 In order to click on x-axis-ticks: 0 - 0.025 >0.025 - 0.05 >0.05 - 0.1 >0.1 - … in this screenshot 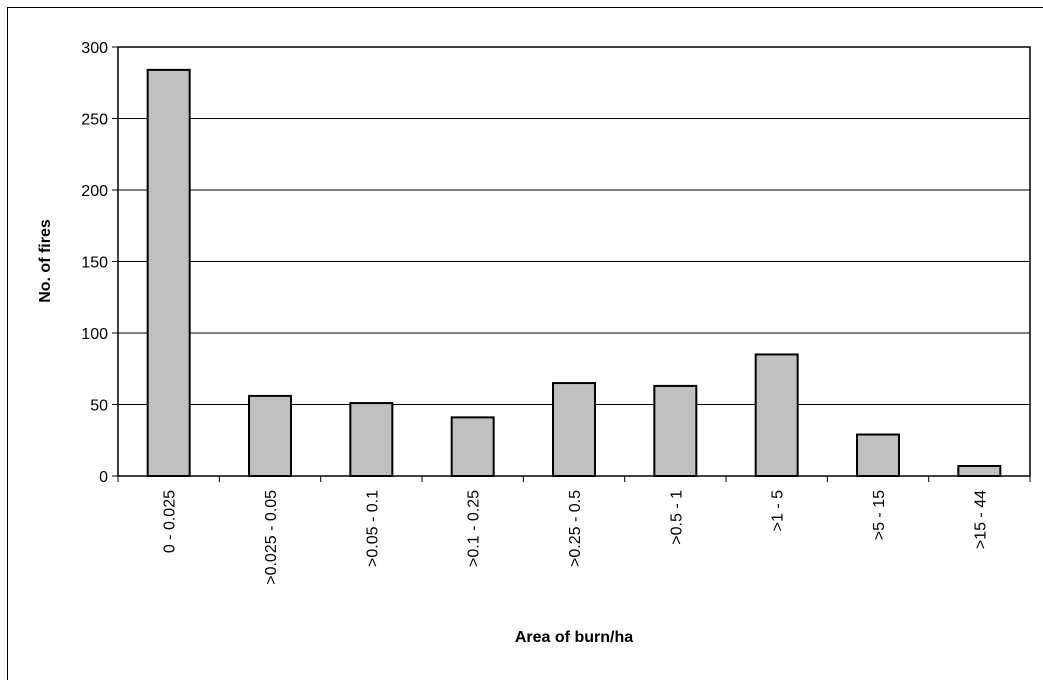, I will do `click(574, 530)`.